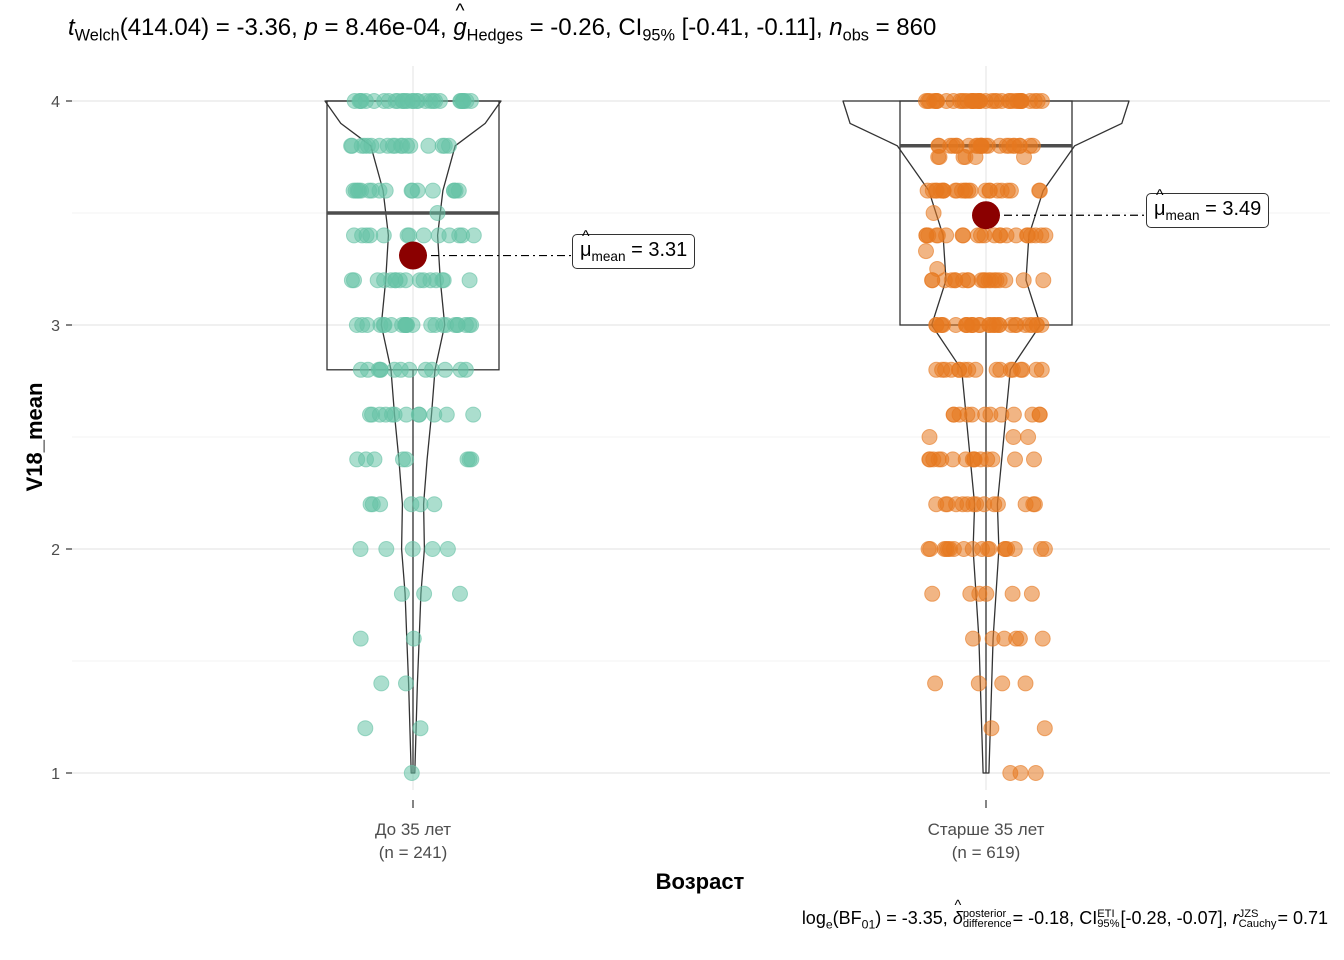  Describe the element at coordinates (986, 829) in the screenshot. I see `x-tick-label: Старше 35 лет` at that location.